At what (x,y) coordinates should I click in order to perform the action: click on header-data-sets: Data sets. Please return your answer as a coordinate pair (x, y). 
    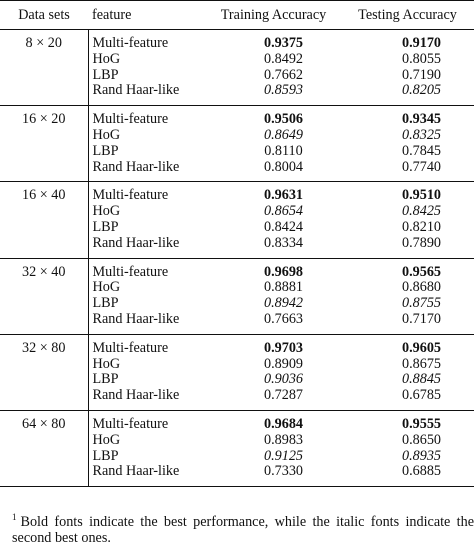
    Looking at the image, I should click on (44, 15).